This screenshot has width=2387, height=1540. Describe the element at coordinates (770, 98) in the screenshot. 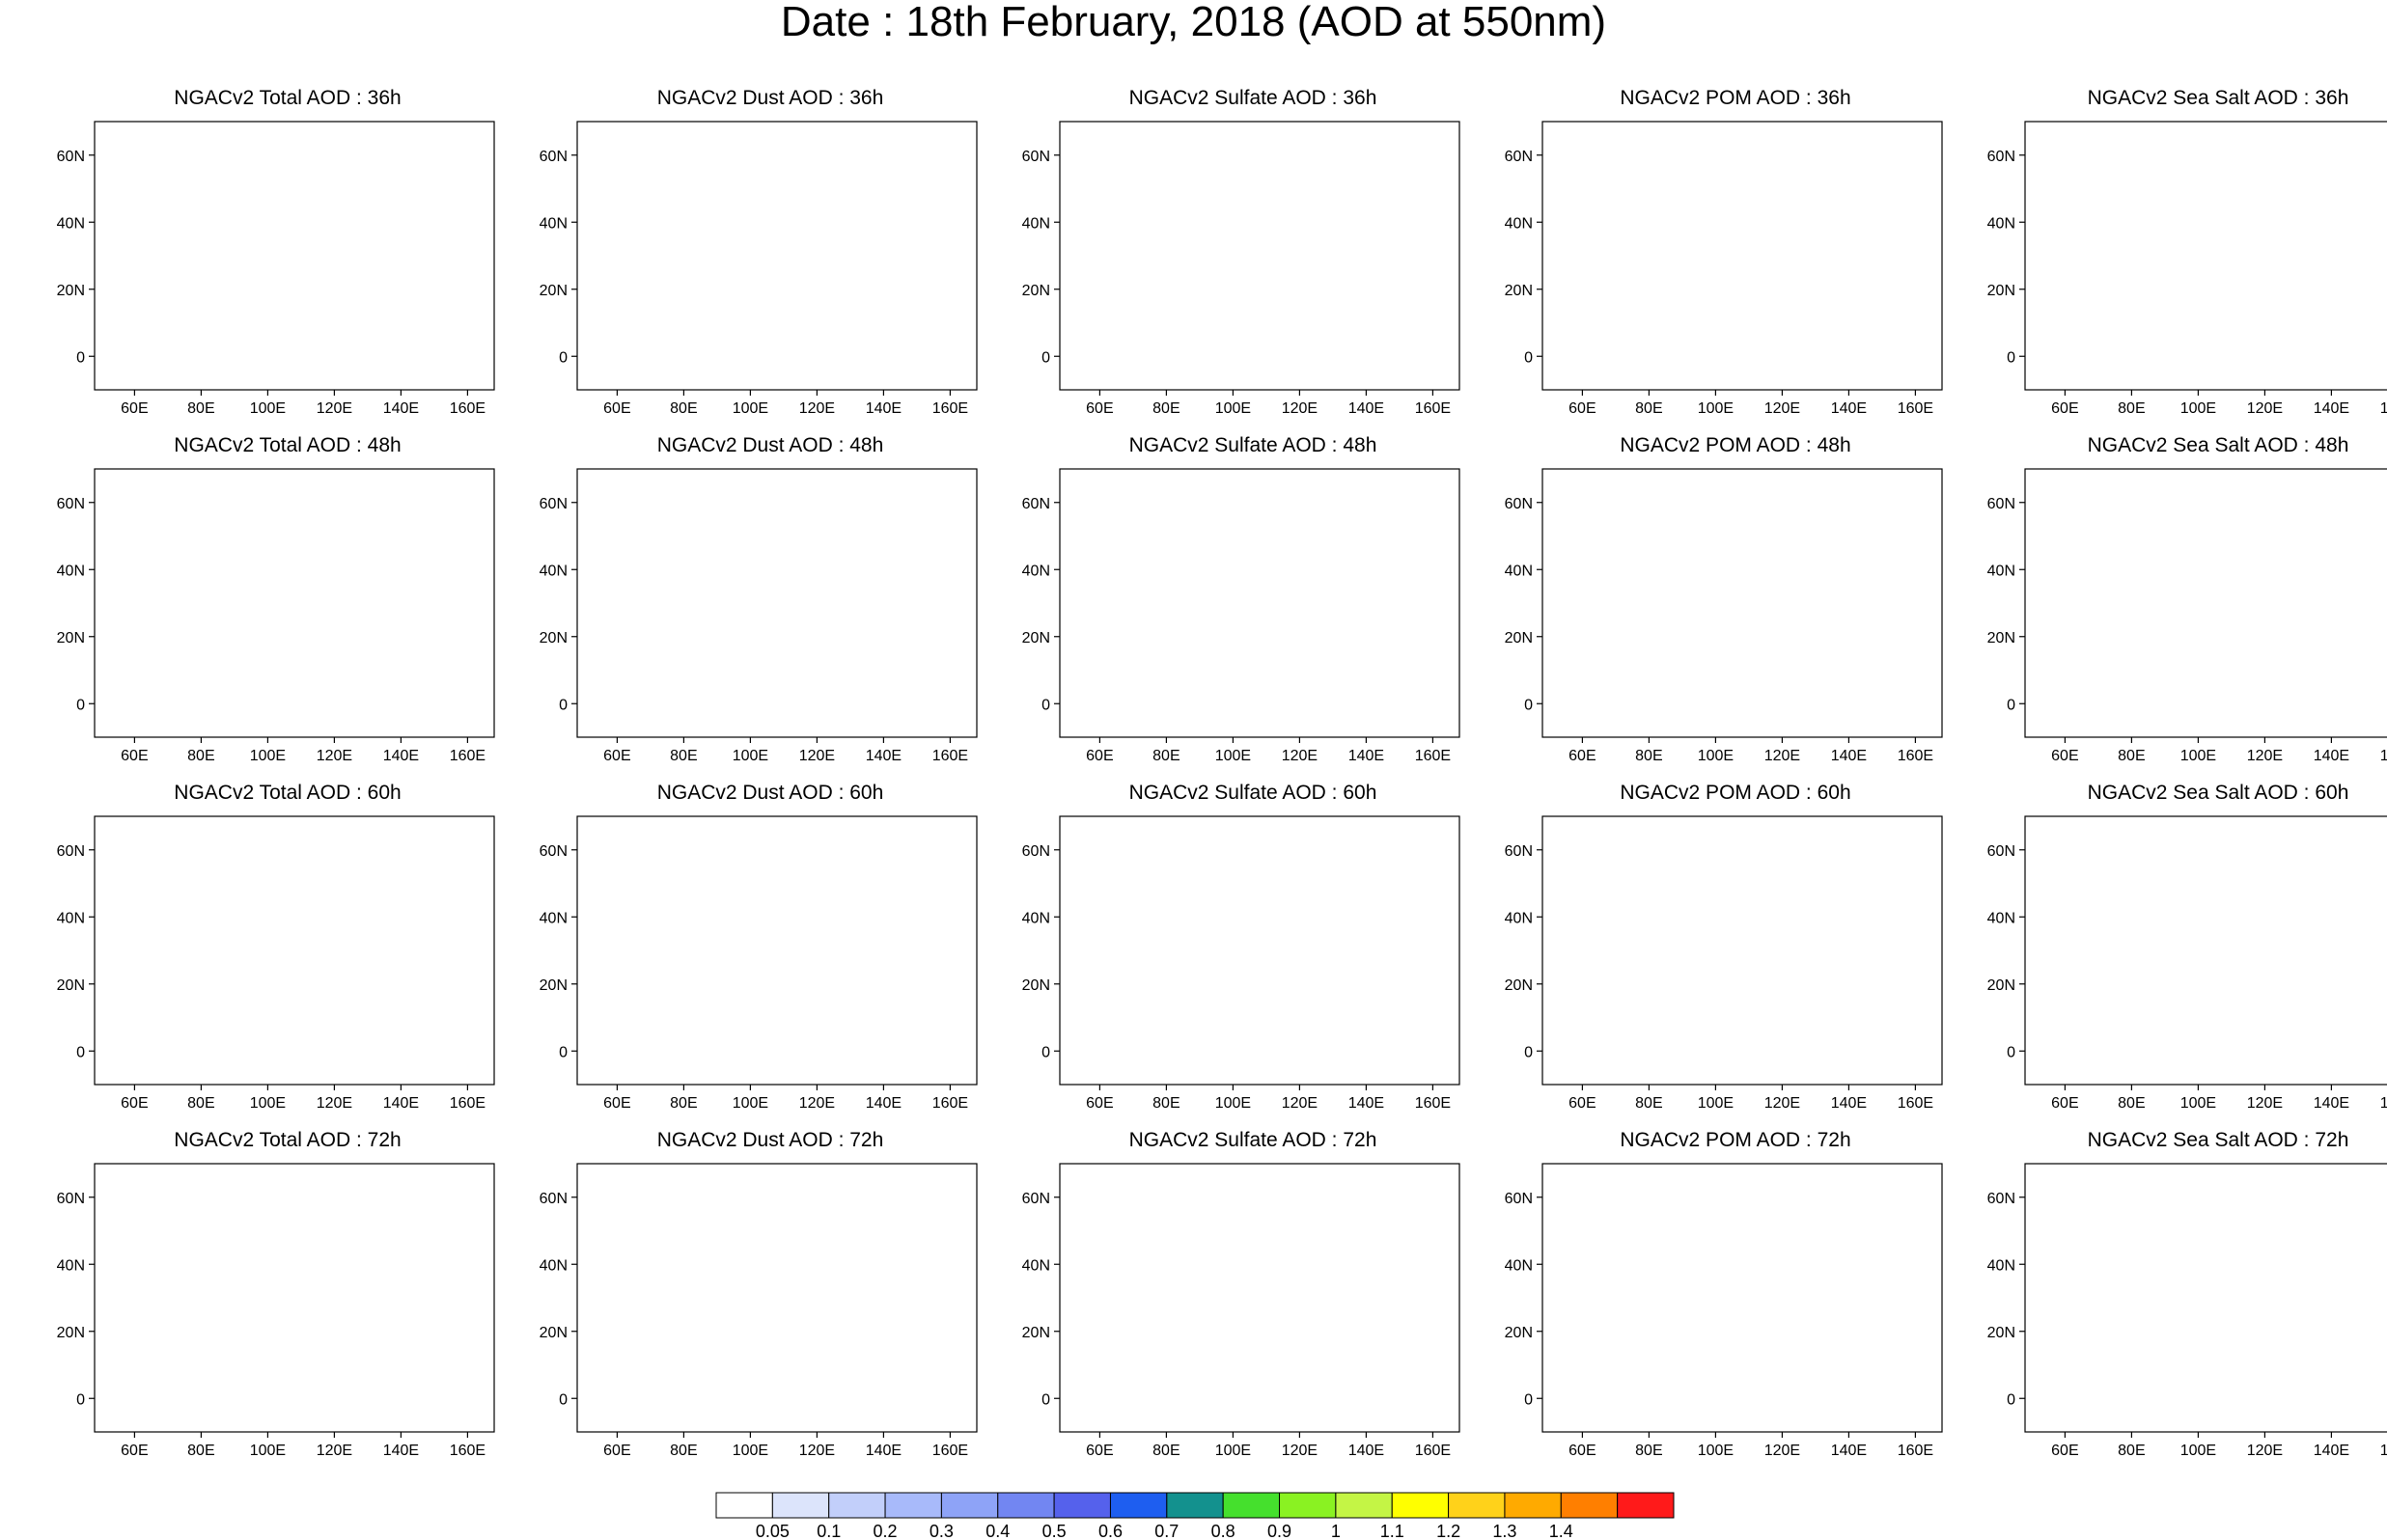

I see `panel-title: NGACv2 Dust AOD : 36h` at that location.